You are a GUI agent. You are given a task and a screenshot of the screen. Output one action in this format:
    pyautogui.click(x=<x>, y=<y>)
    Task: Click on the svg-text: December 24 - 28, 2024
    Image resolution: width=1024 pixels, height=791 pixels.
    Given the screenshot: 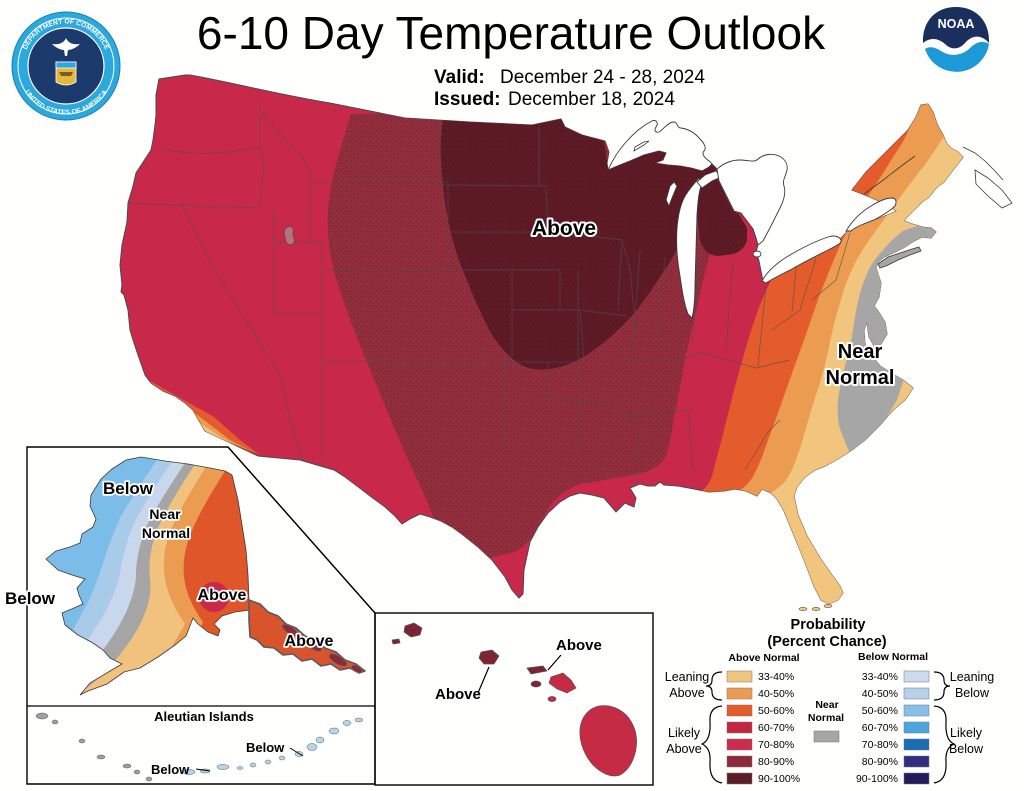 What is the action you would take?
    pyautogui.click(x=602, y=77)
    